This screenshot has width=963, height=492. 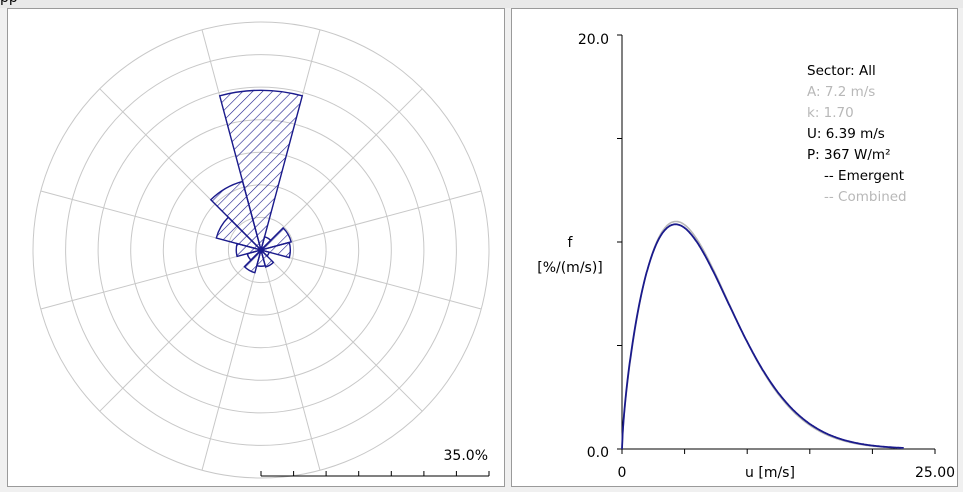 I want to click on info-mean-speed: U: 6.39 m/s, so click(x=846, y=134).